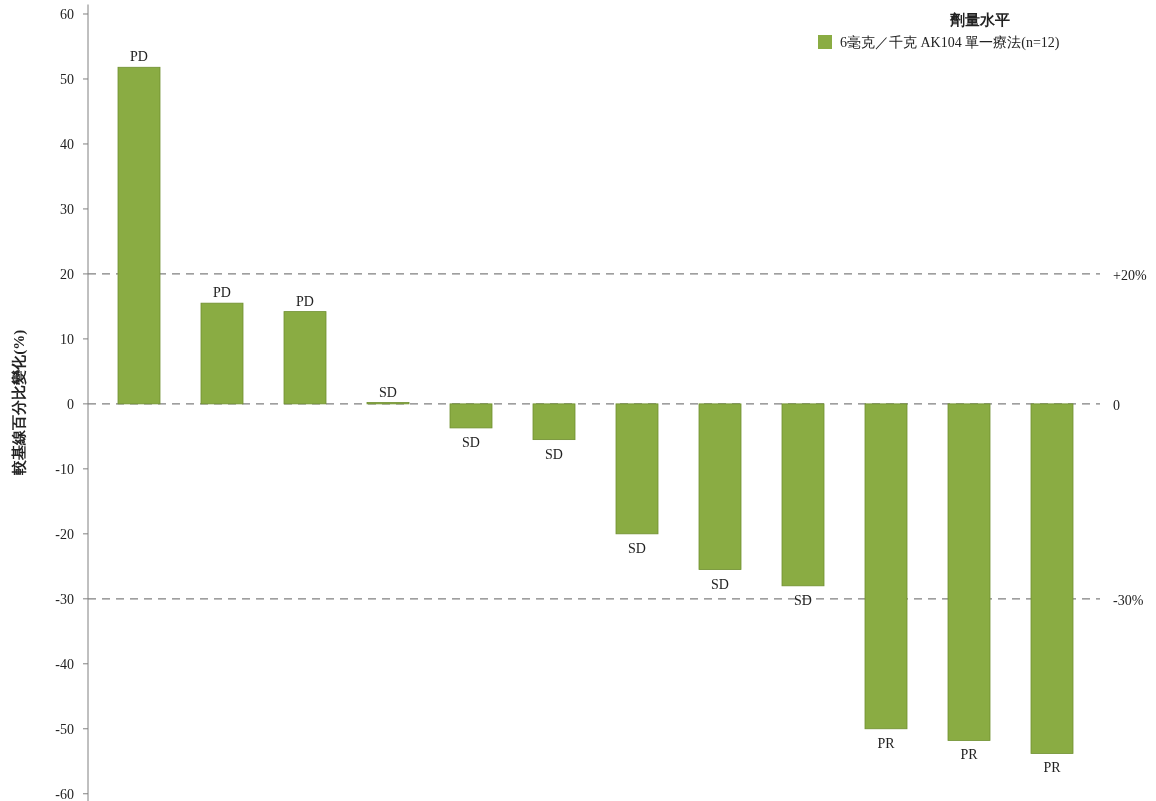 The width and height of the screenshot is (1156, 801). I want to click on y-tick-label: 60, so click(67, 14).